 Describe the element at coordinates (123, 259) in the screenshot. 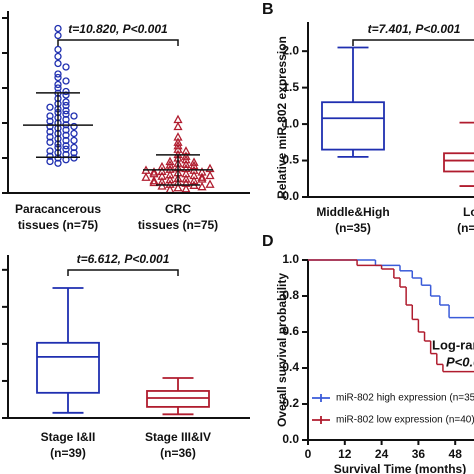

I see `annotation: t=6.612, P<0.001` at that location.